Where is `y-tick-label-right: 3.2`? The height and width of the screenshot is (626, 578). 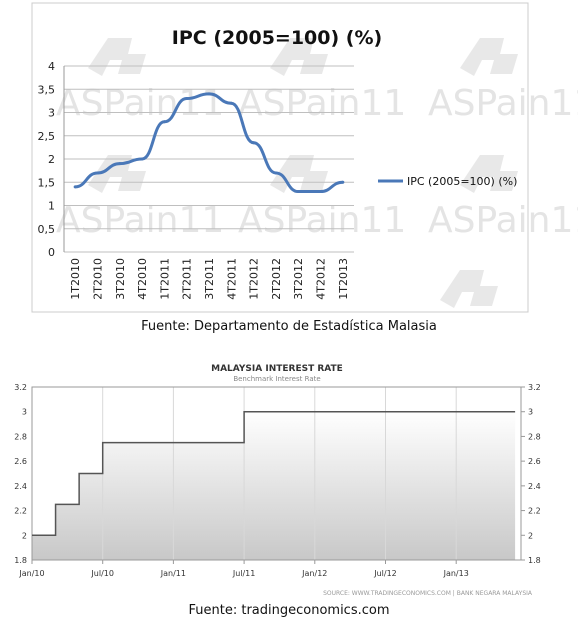 y-tick-label-right: 3.2 is located at coordinates (534, 387).